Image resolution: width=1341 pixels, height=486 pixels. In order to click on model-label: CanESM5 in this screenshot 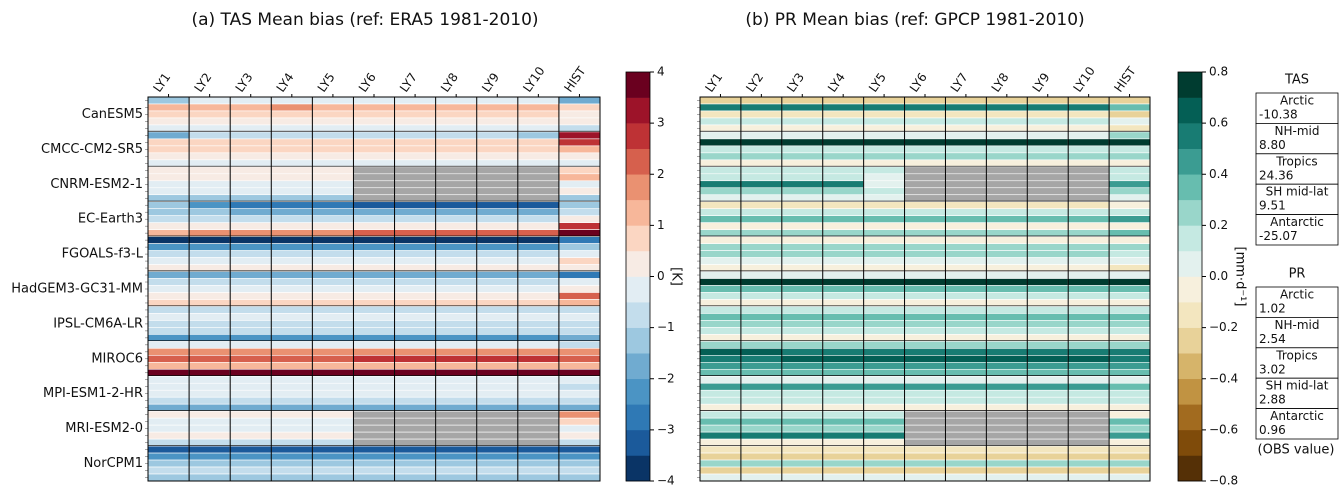, I will do `click(112, 114)`.